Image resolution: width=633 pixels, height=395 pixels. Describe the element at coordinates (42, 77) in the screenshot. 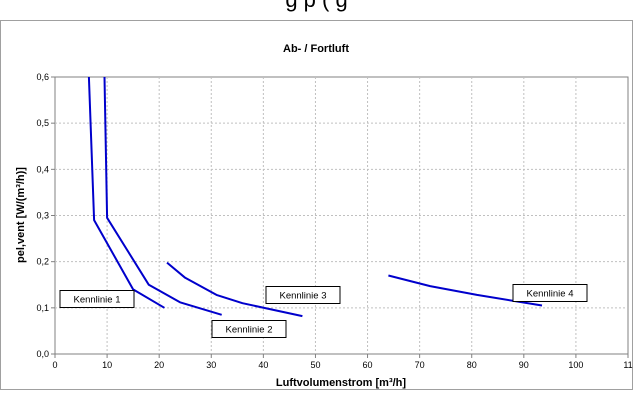

I see `y-tick-label: 0,6` at that location.